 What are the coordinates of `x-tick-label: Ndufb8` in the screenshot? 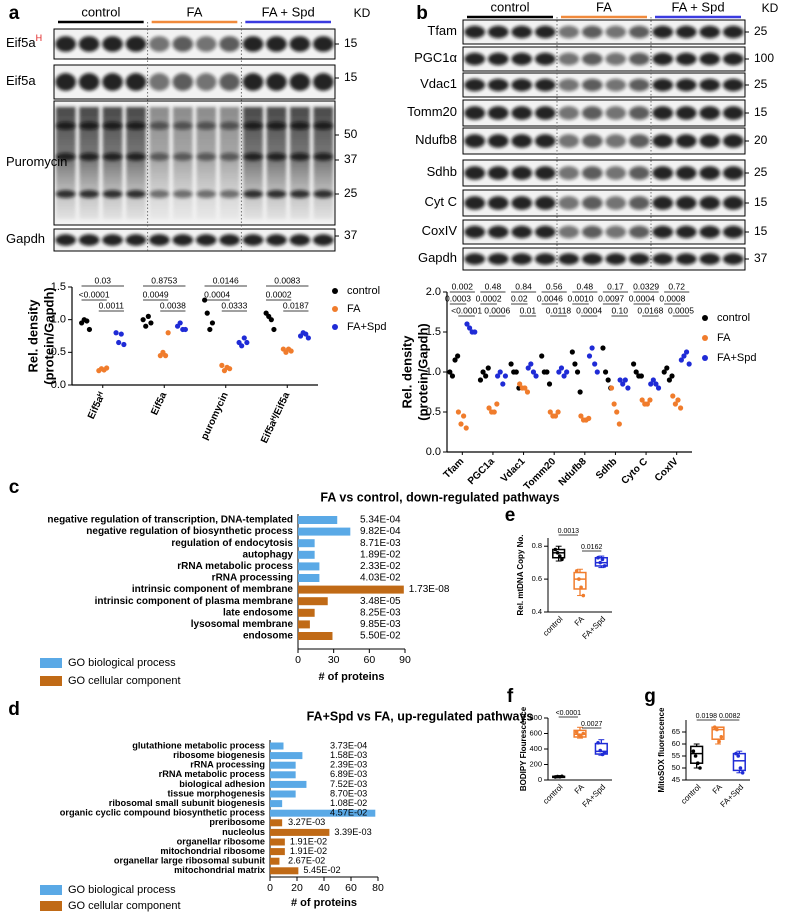 It's located at (573, 472).